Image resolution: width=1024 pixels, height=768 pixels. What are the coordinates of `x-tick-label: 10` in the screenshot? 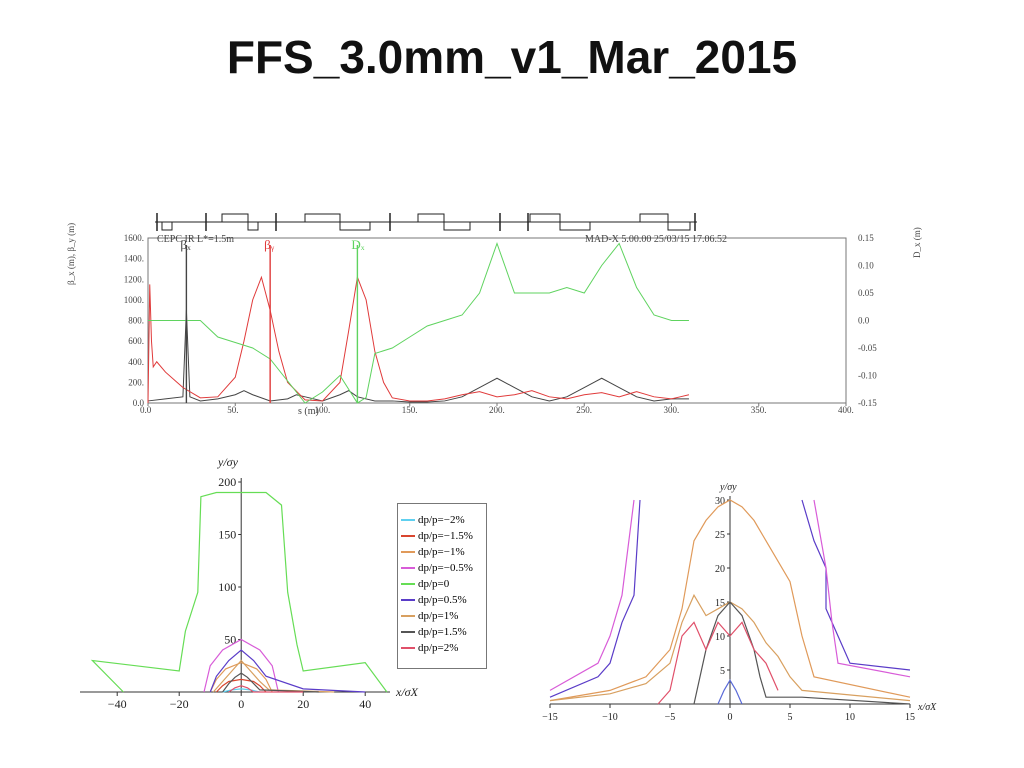 It's located at (850, 717).